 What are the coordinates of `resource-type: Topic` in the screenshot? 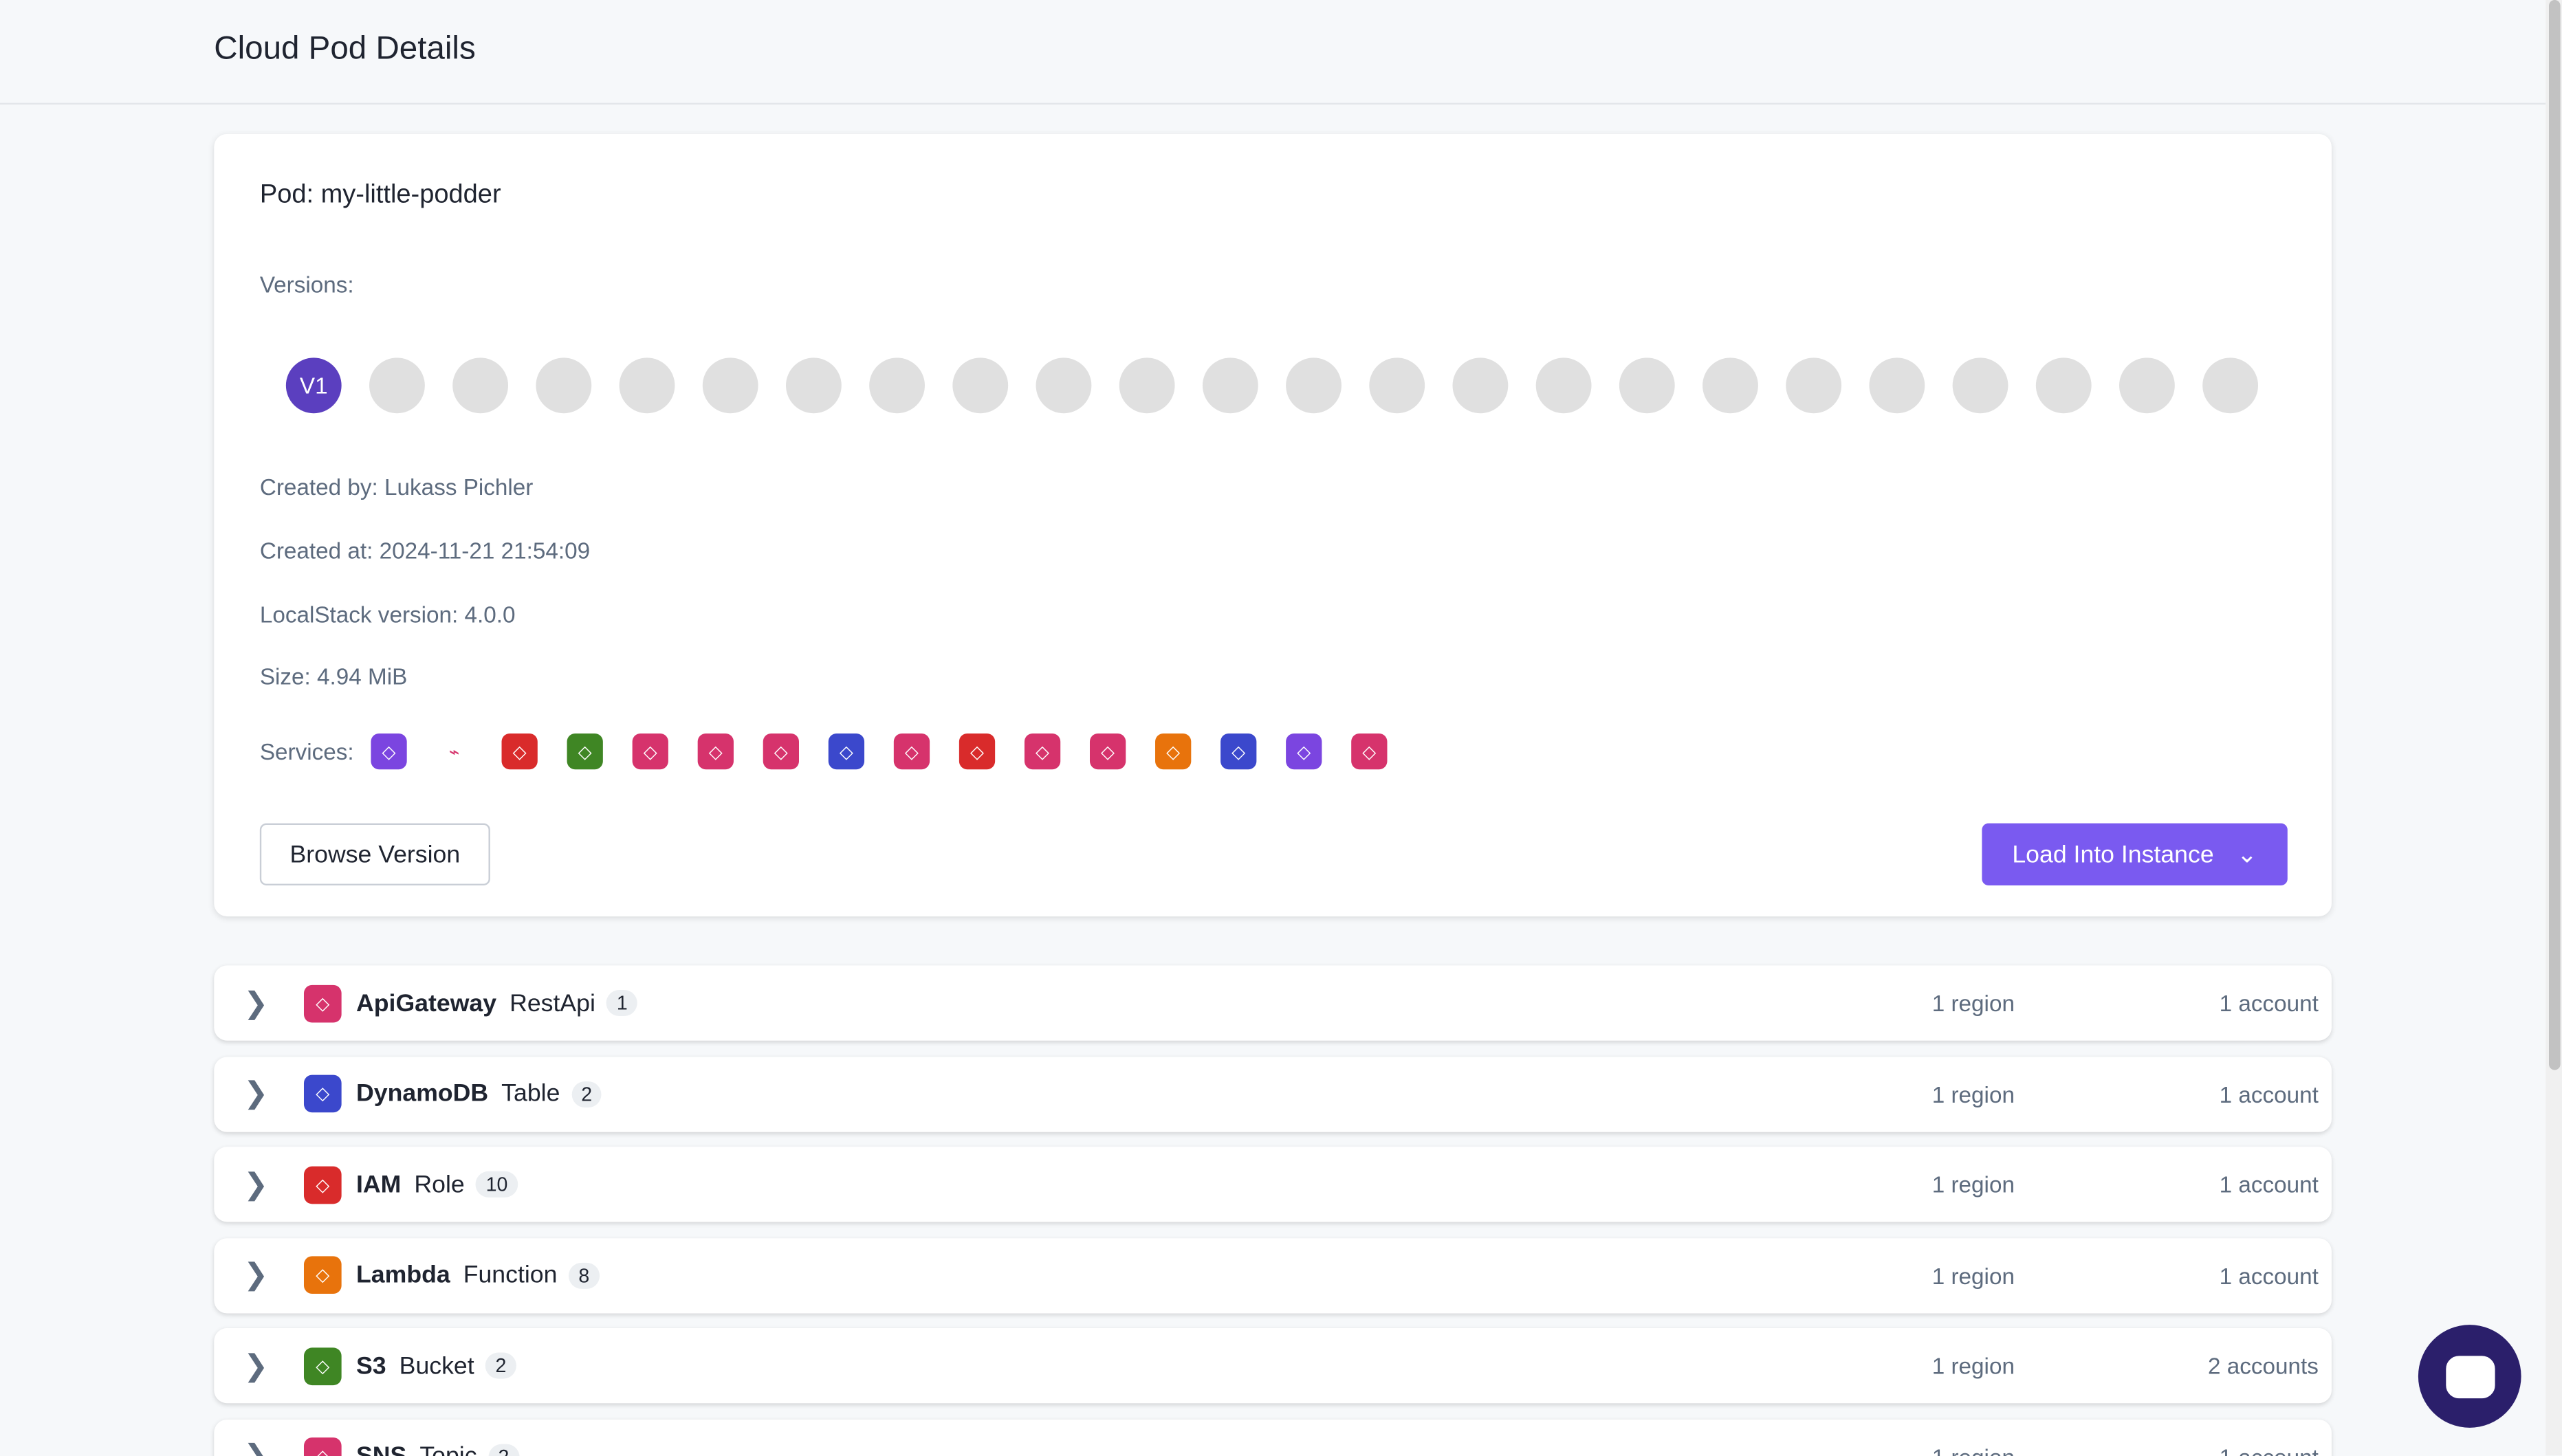 It's located at (448, 1449).